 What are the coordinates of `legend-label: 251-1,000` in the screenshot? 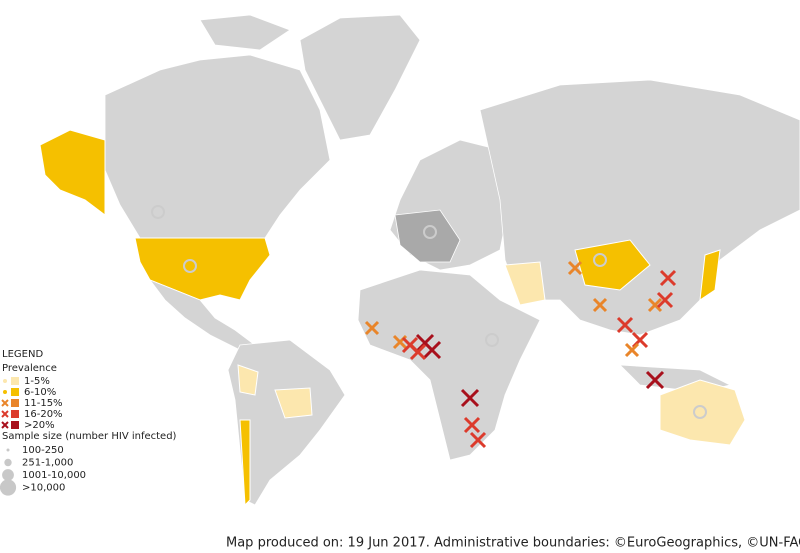 It's located at (47, 463).